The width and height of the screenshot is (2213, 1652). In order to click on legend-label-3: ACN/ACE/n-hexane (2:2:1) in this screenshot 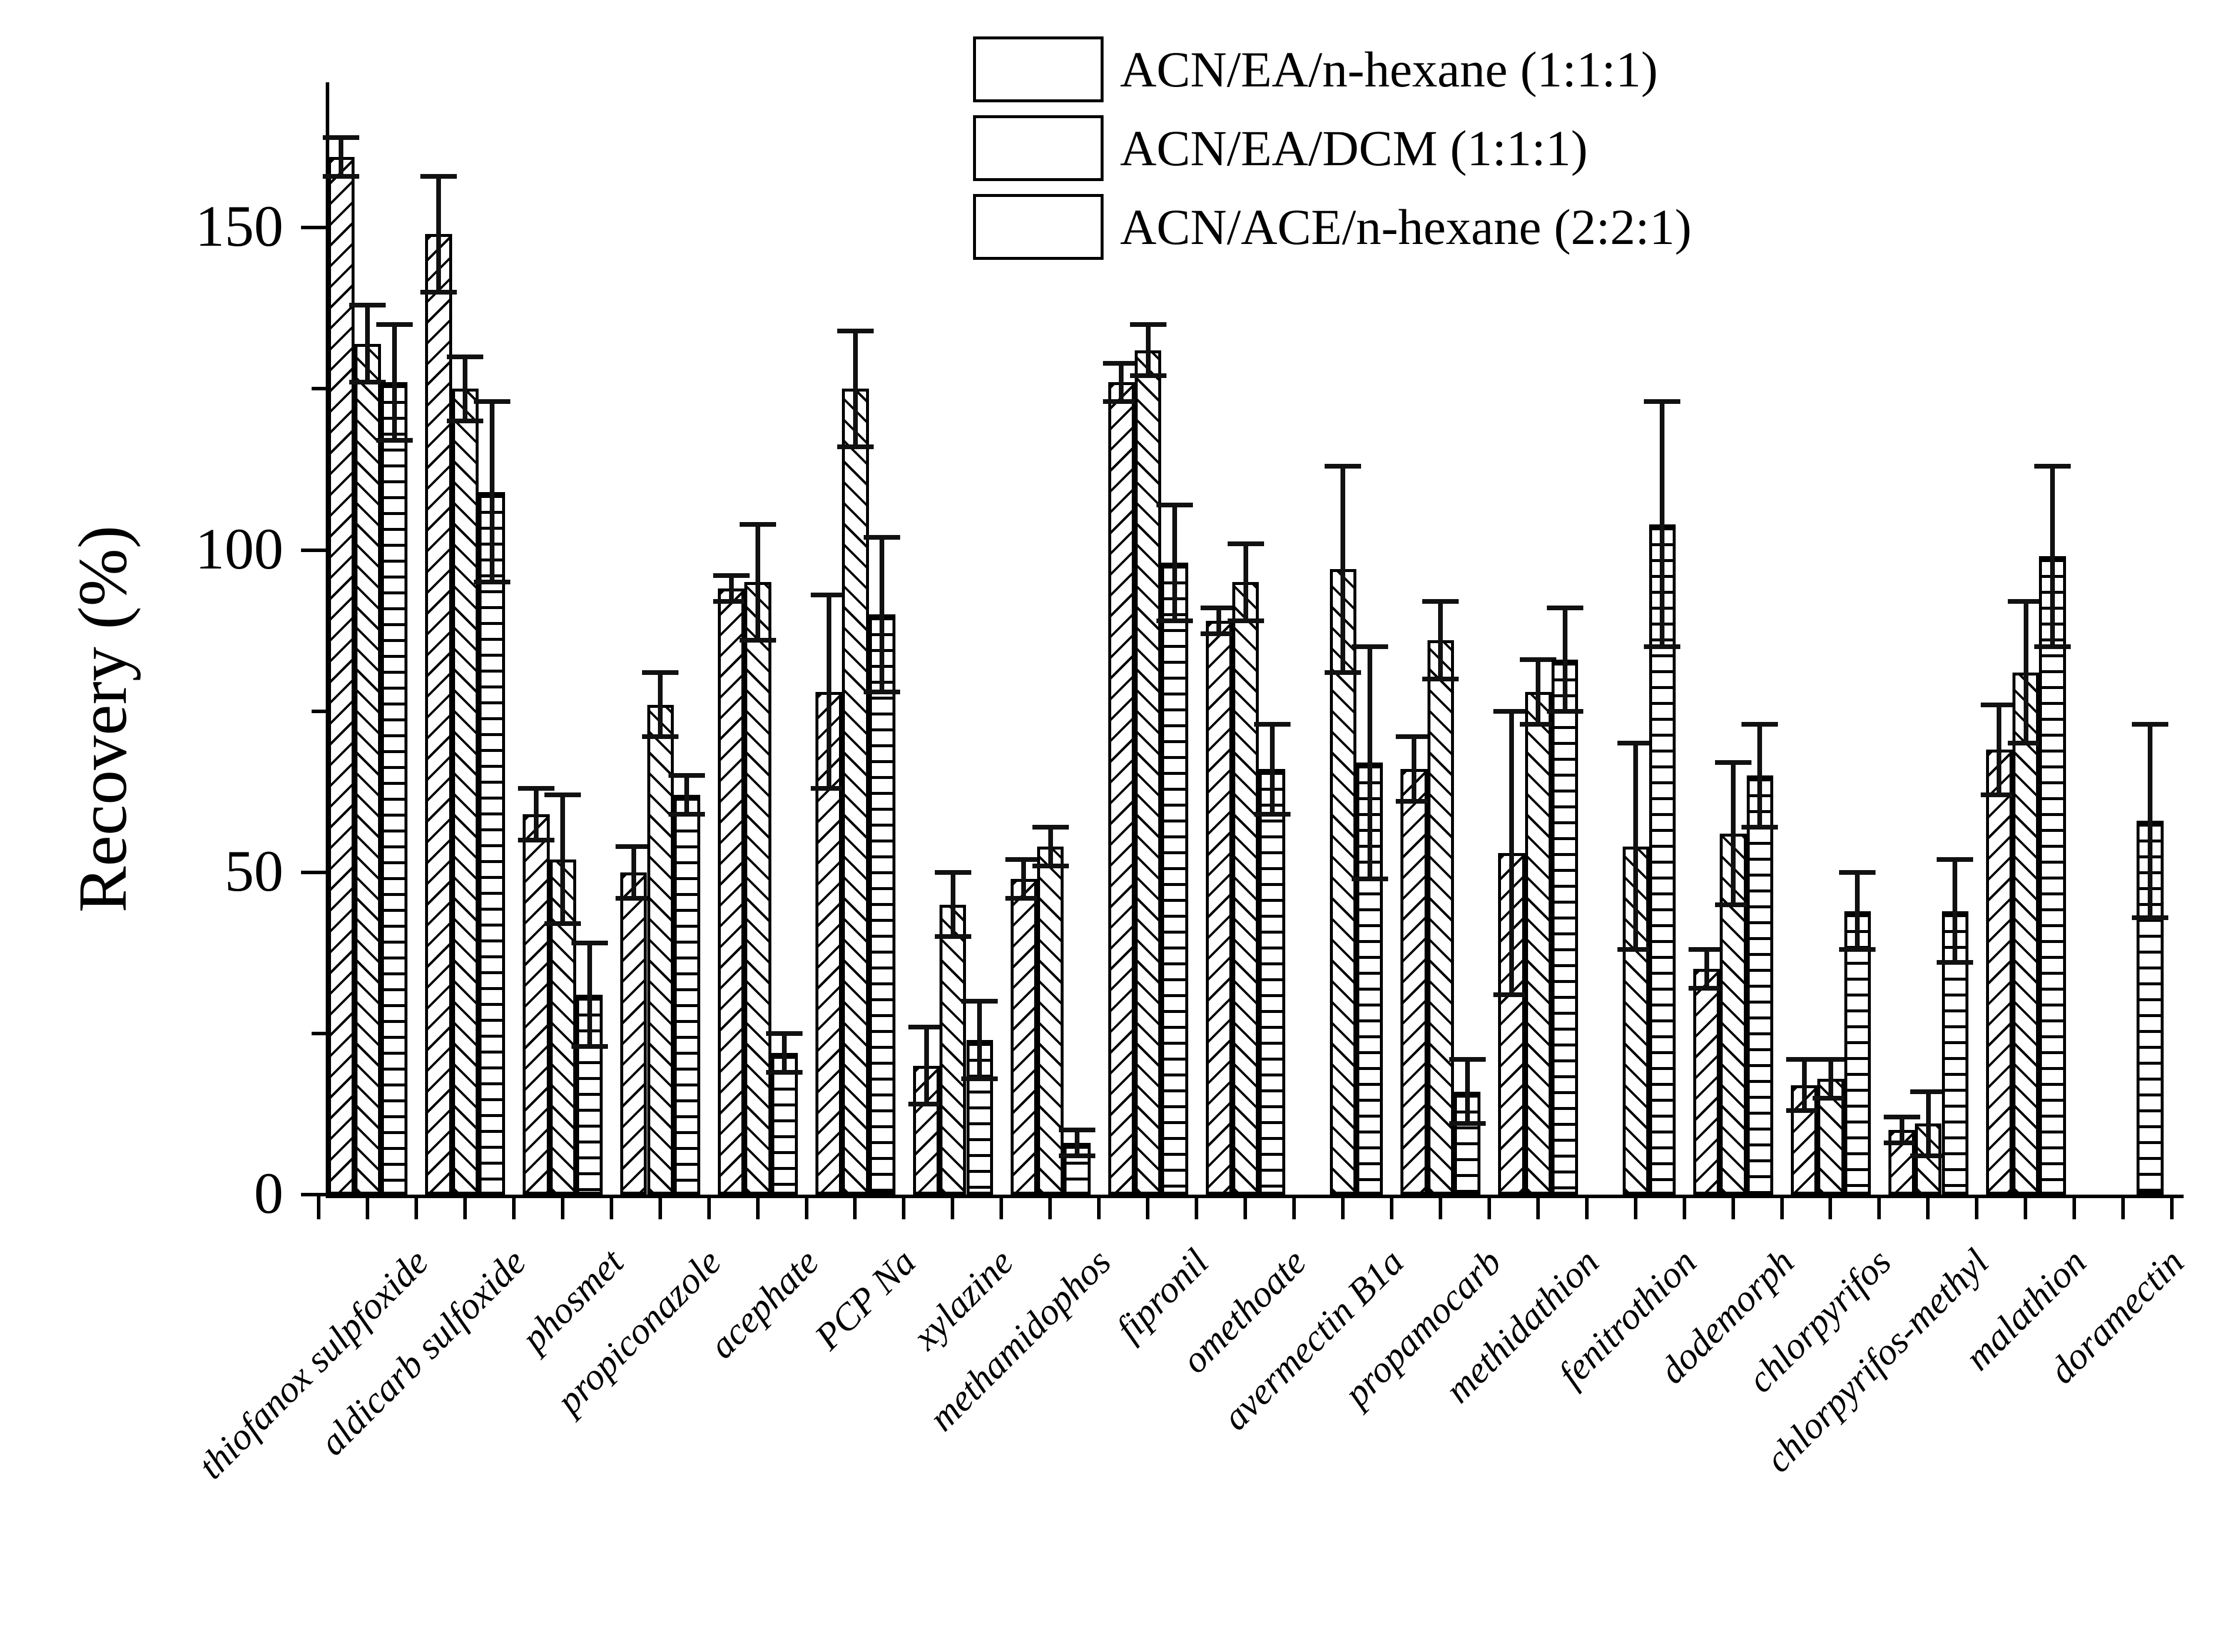, I will do `click(1406, 227)`.